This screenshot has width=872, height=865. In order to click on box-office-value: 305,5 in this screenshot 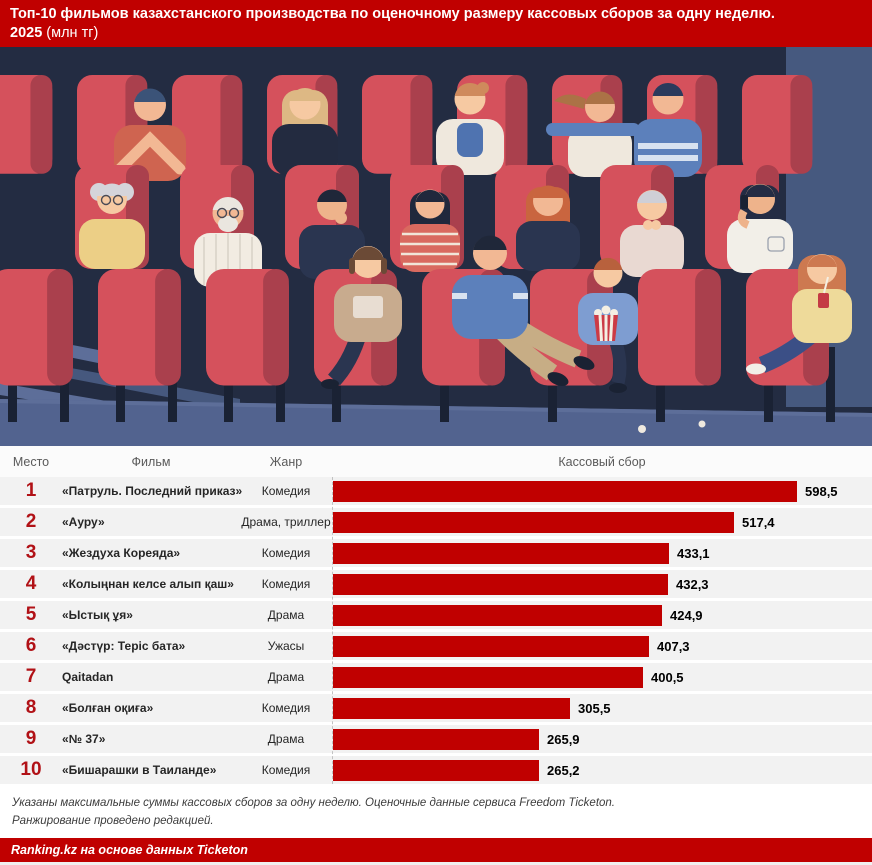, I will do `click(594, 708)`.